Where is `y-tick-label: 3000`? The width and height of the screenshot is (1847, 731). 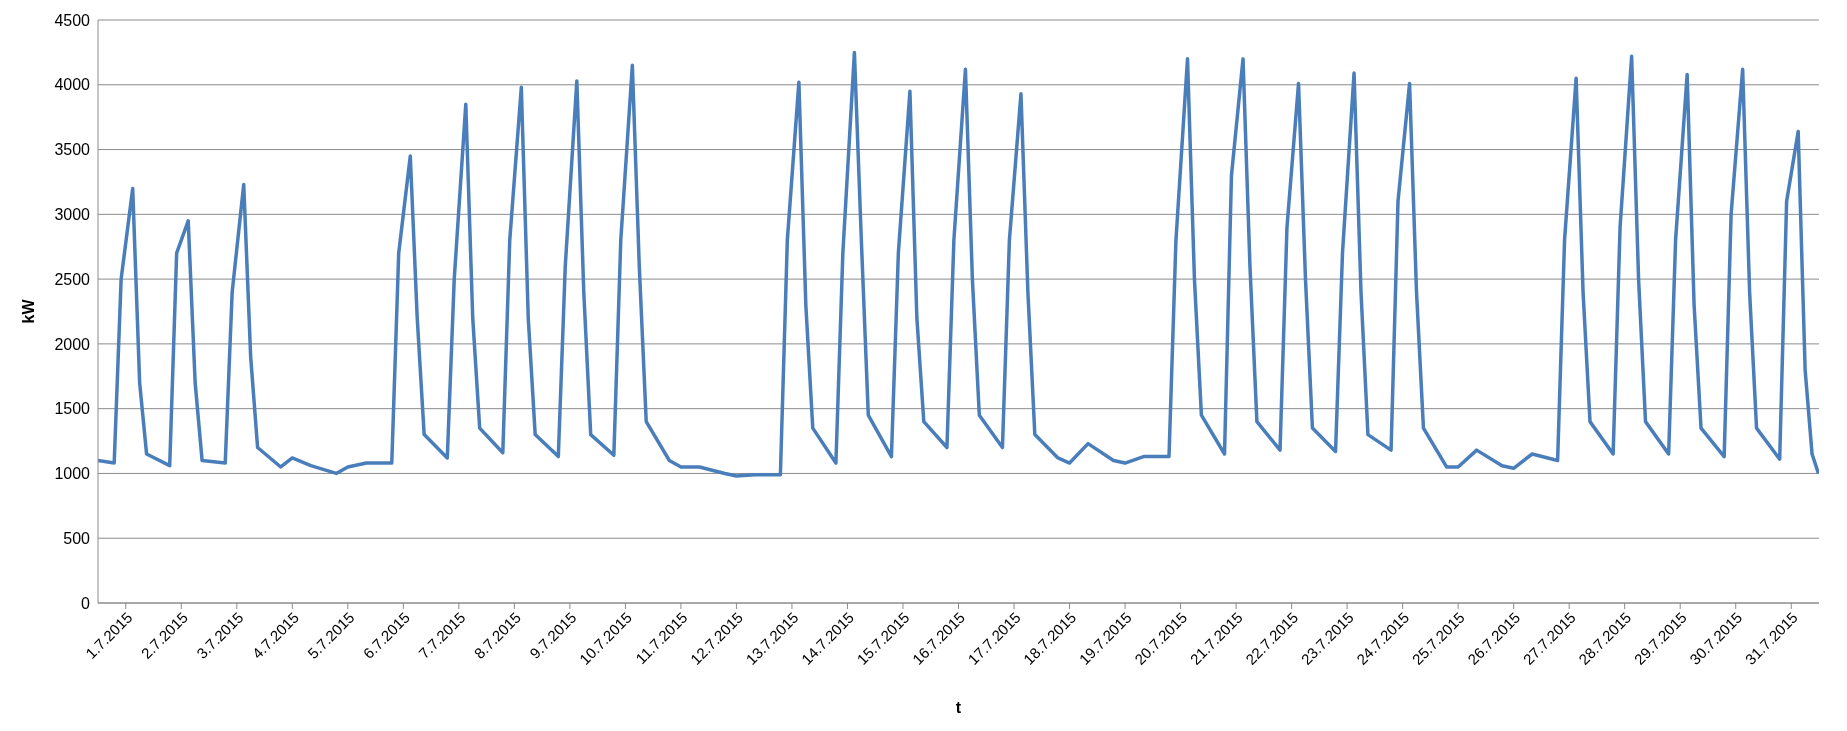 y-tick-label: 3000 is located at coordinates (72, 215).